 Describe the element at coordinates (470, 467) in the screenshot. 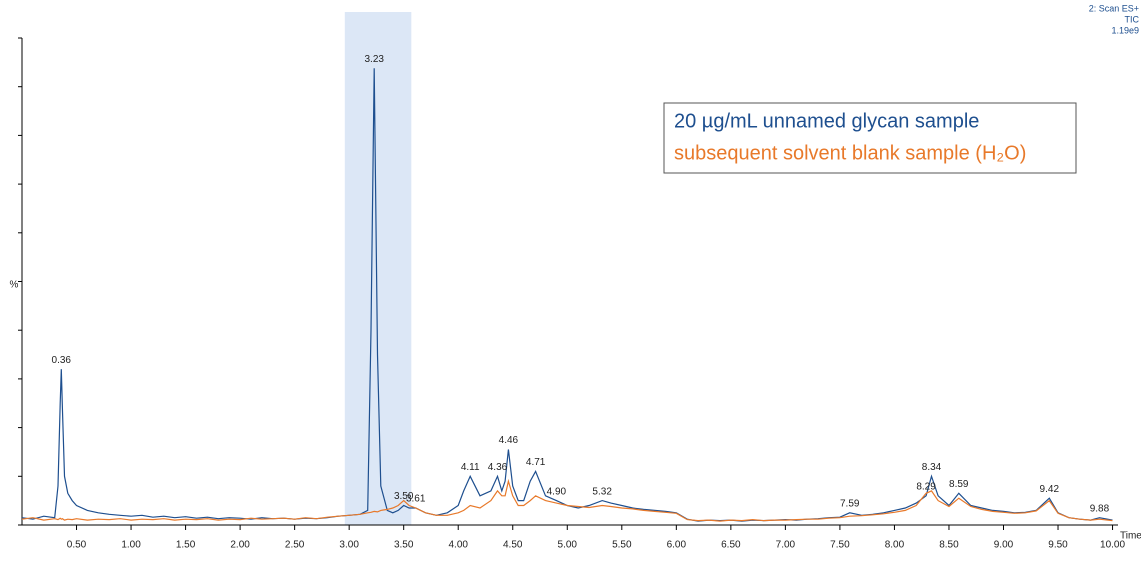

I see `peak-label: 4.11` at that location.